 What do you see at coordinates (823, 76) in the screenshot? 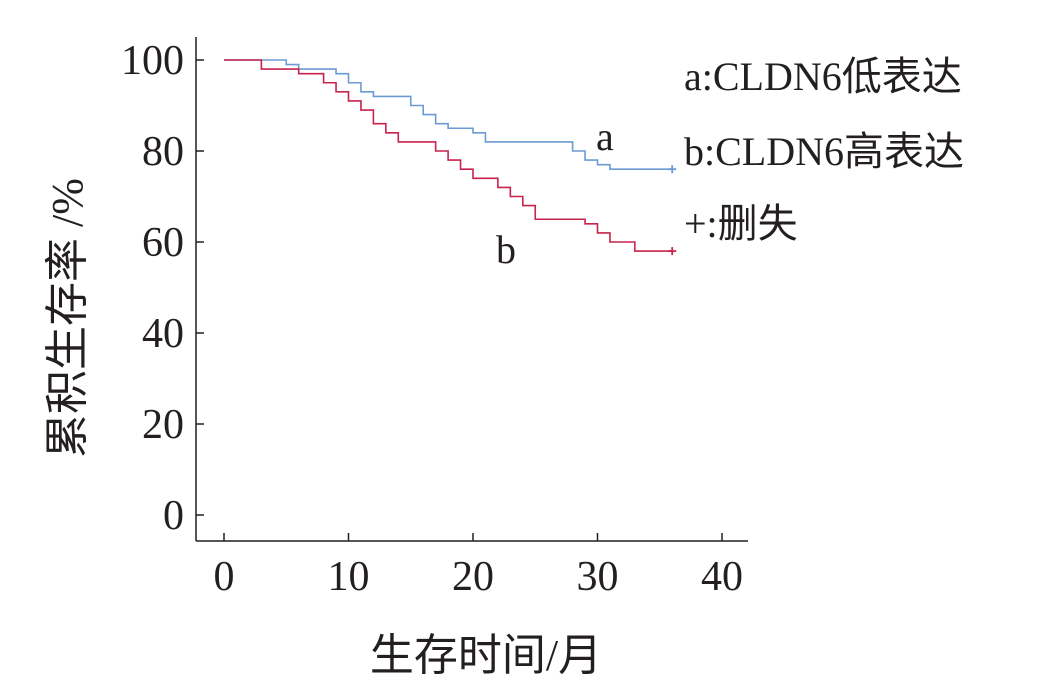
I see `legend-item-a: a:CLDN6低表达` at bounding box center [823, 76].